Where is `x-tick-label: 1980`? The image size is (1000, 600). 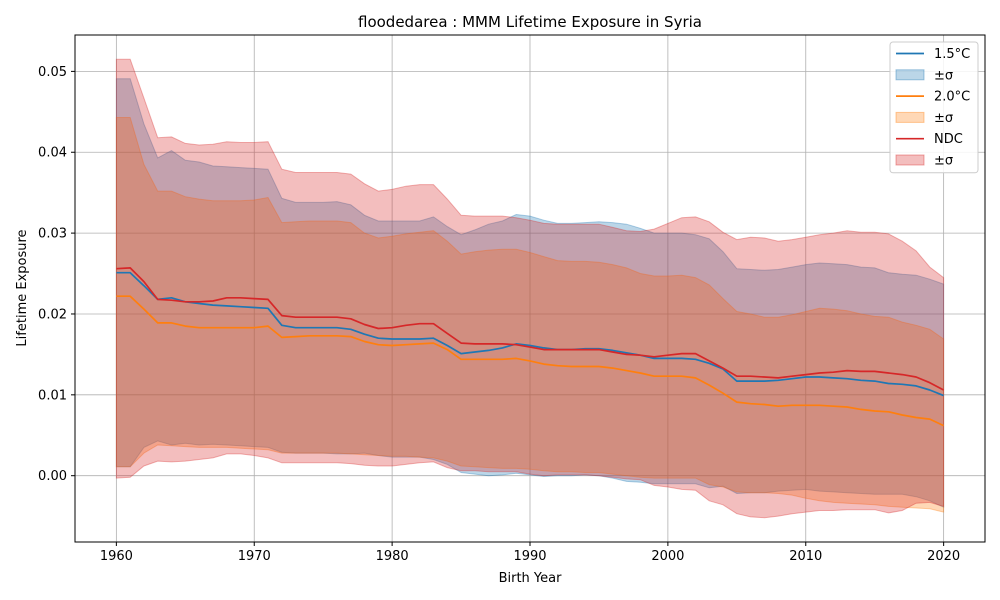 x-tick-label: 1980 is located at coordinates (392, 556).